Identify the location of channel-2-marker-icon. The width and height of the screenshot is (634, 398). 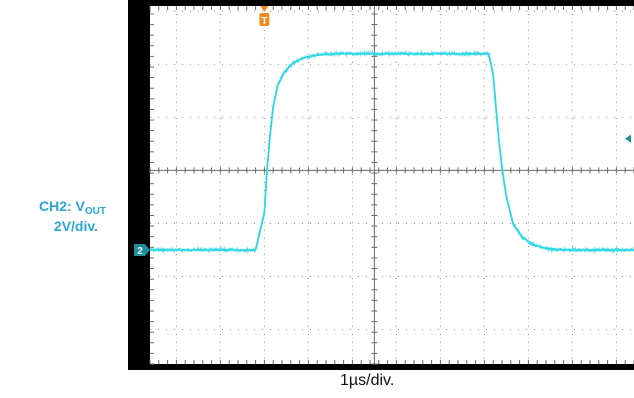
(142, 249).